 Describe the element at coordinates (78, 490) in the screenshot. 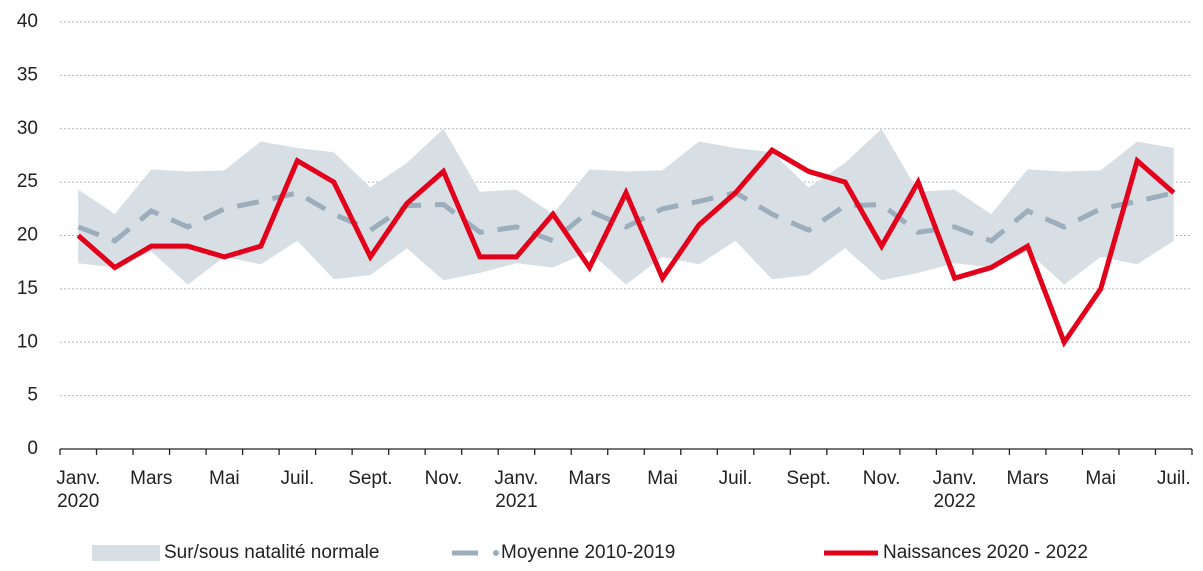

I see `x-tick-label: Janv. 2020` at that location.